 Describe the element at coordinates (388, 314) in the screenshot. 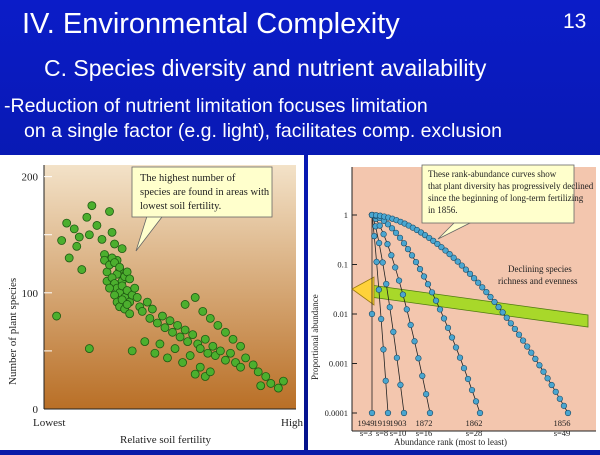

I see `rank-curve-line` at that location.